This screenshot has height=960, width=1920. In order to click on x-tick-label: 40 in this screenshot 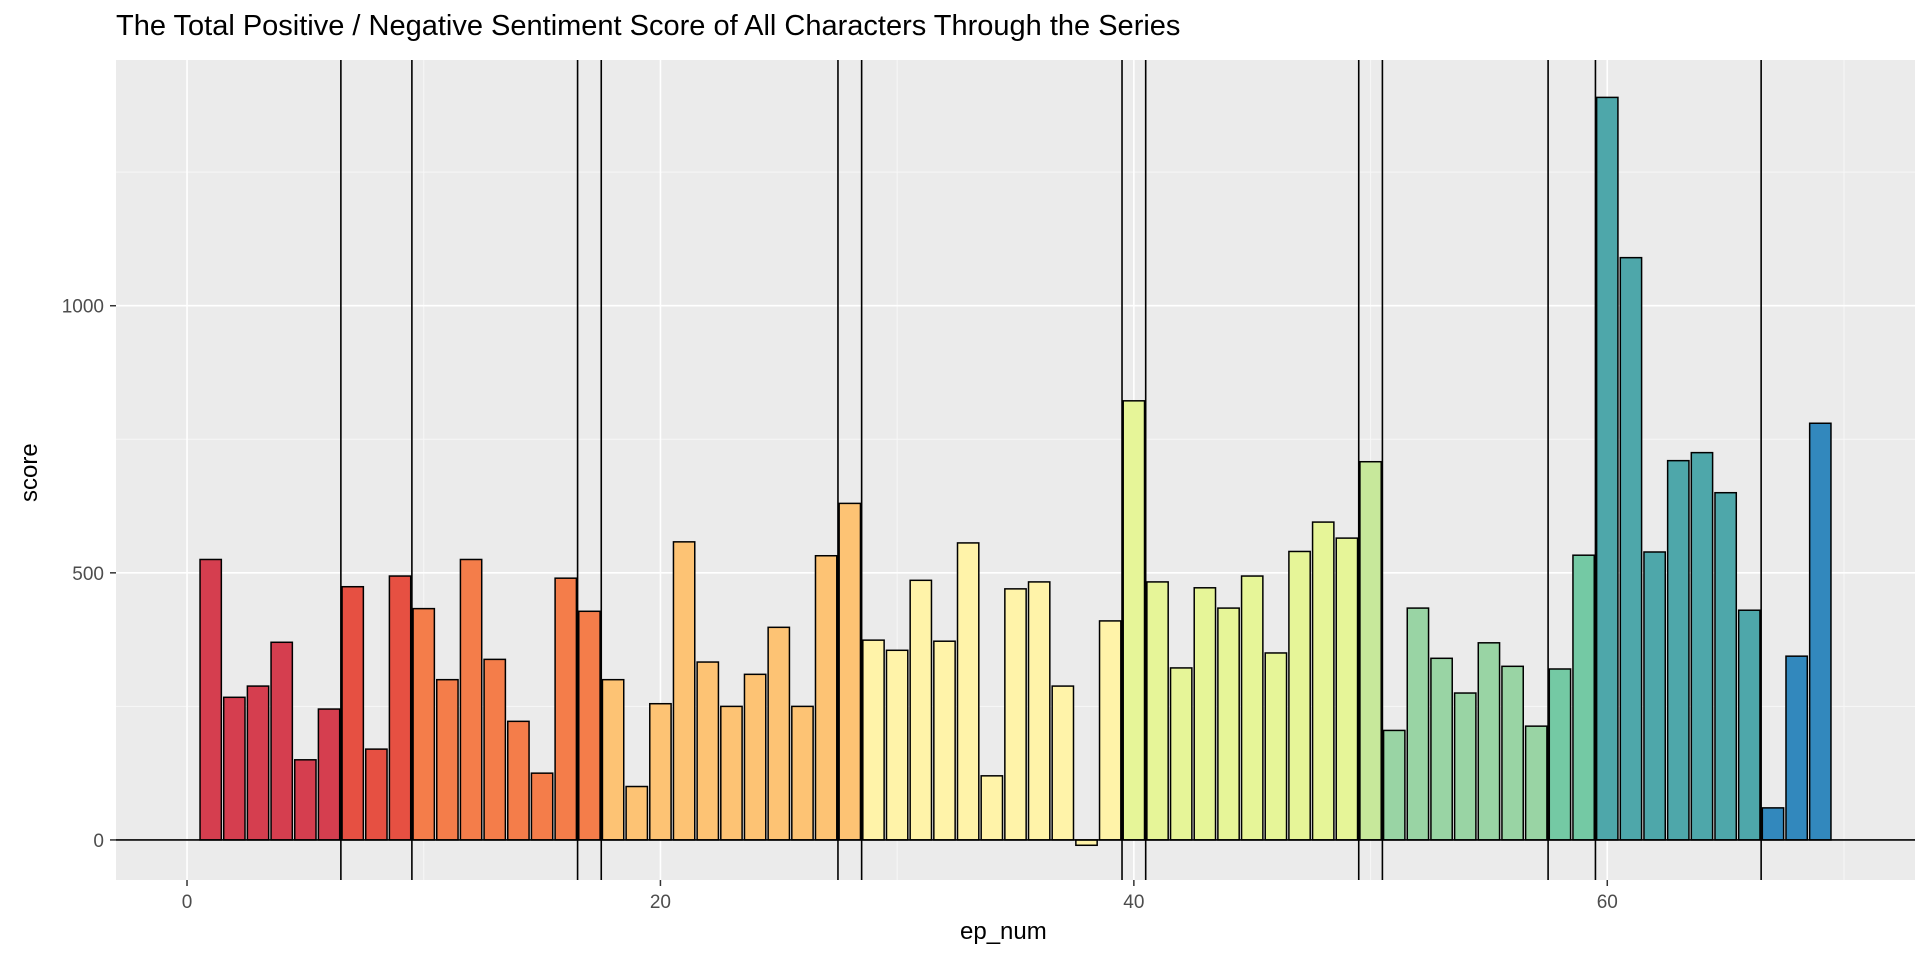, I will do `click(1133, 902)`.